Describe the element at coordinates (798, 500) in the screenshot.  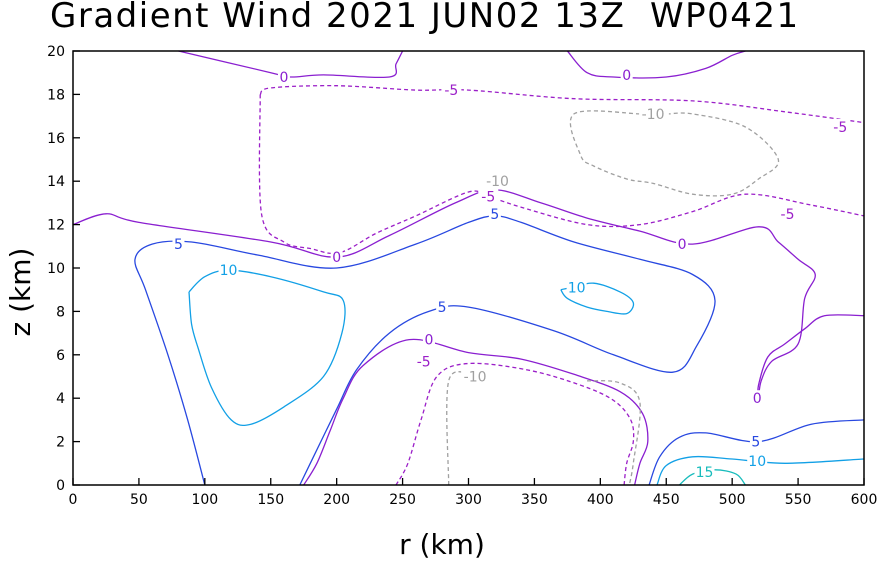
I see `x-tick-label: 550` at that location.